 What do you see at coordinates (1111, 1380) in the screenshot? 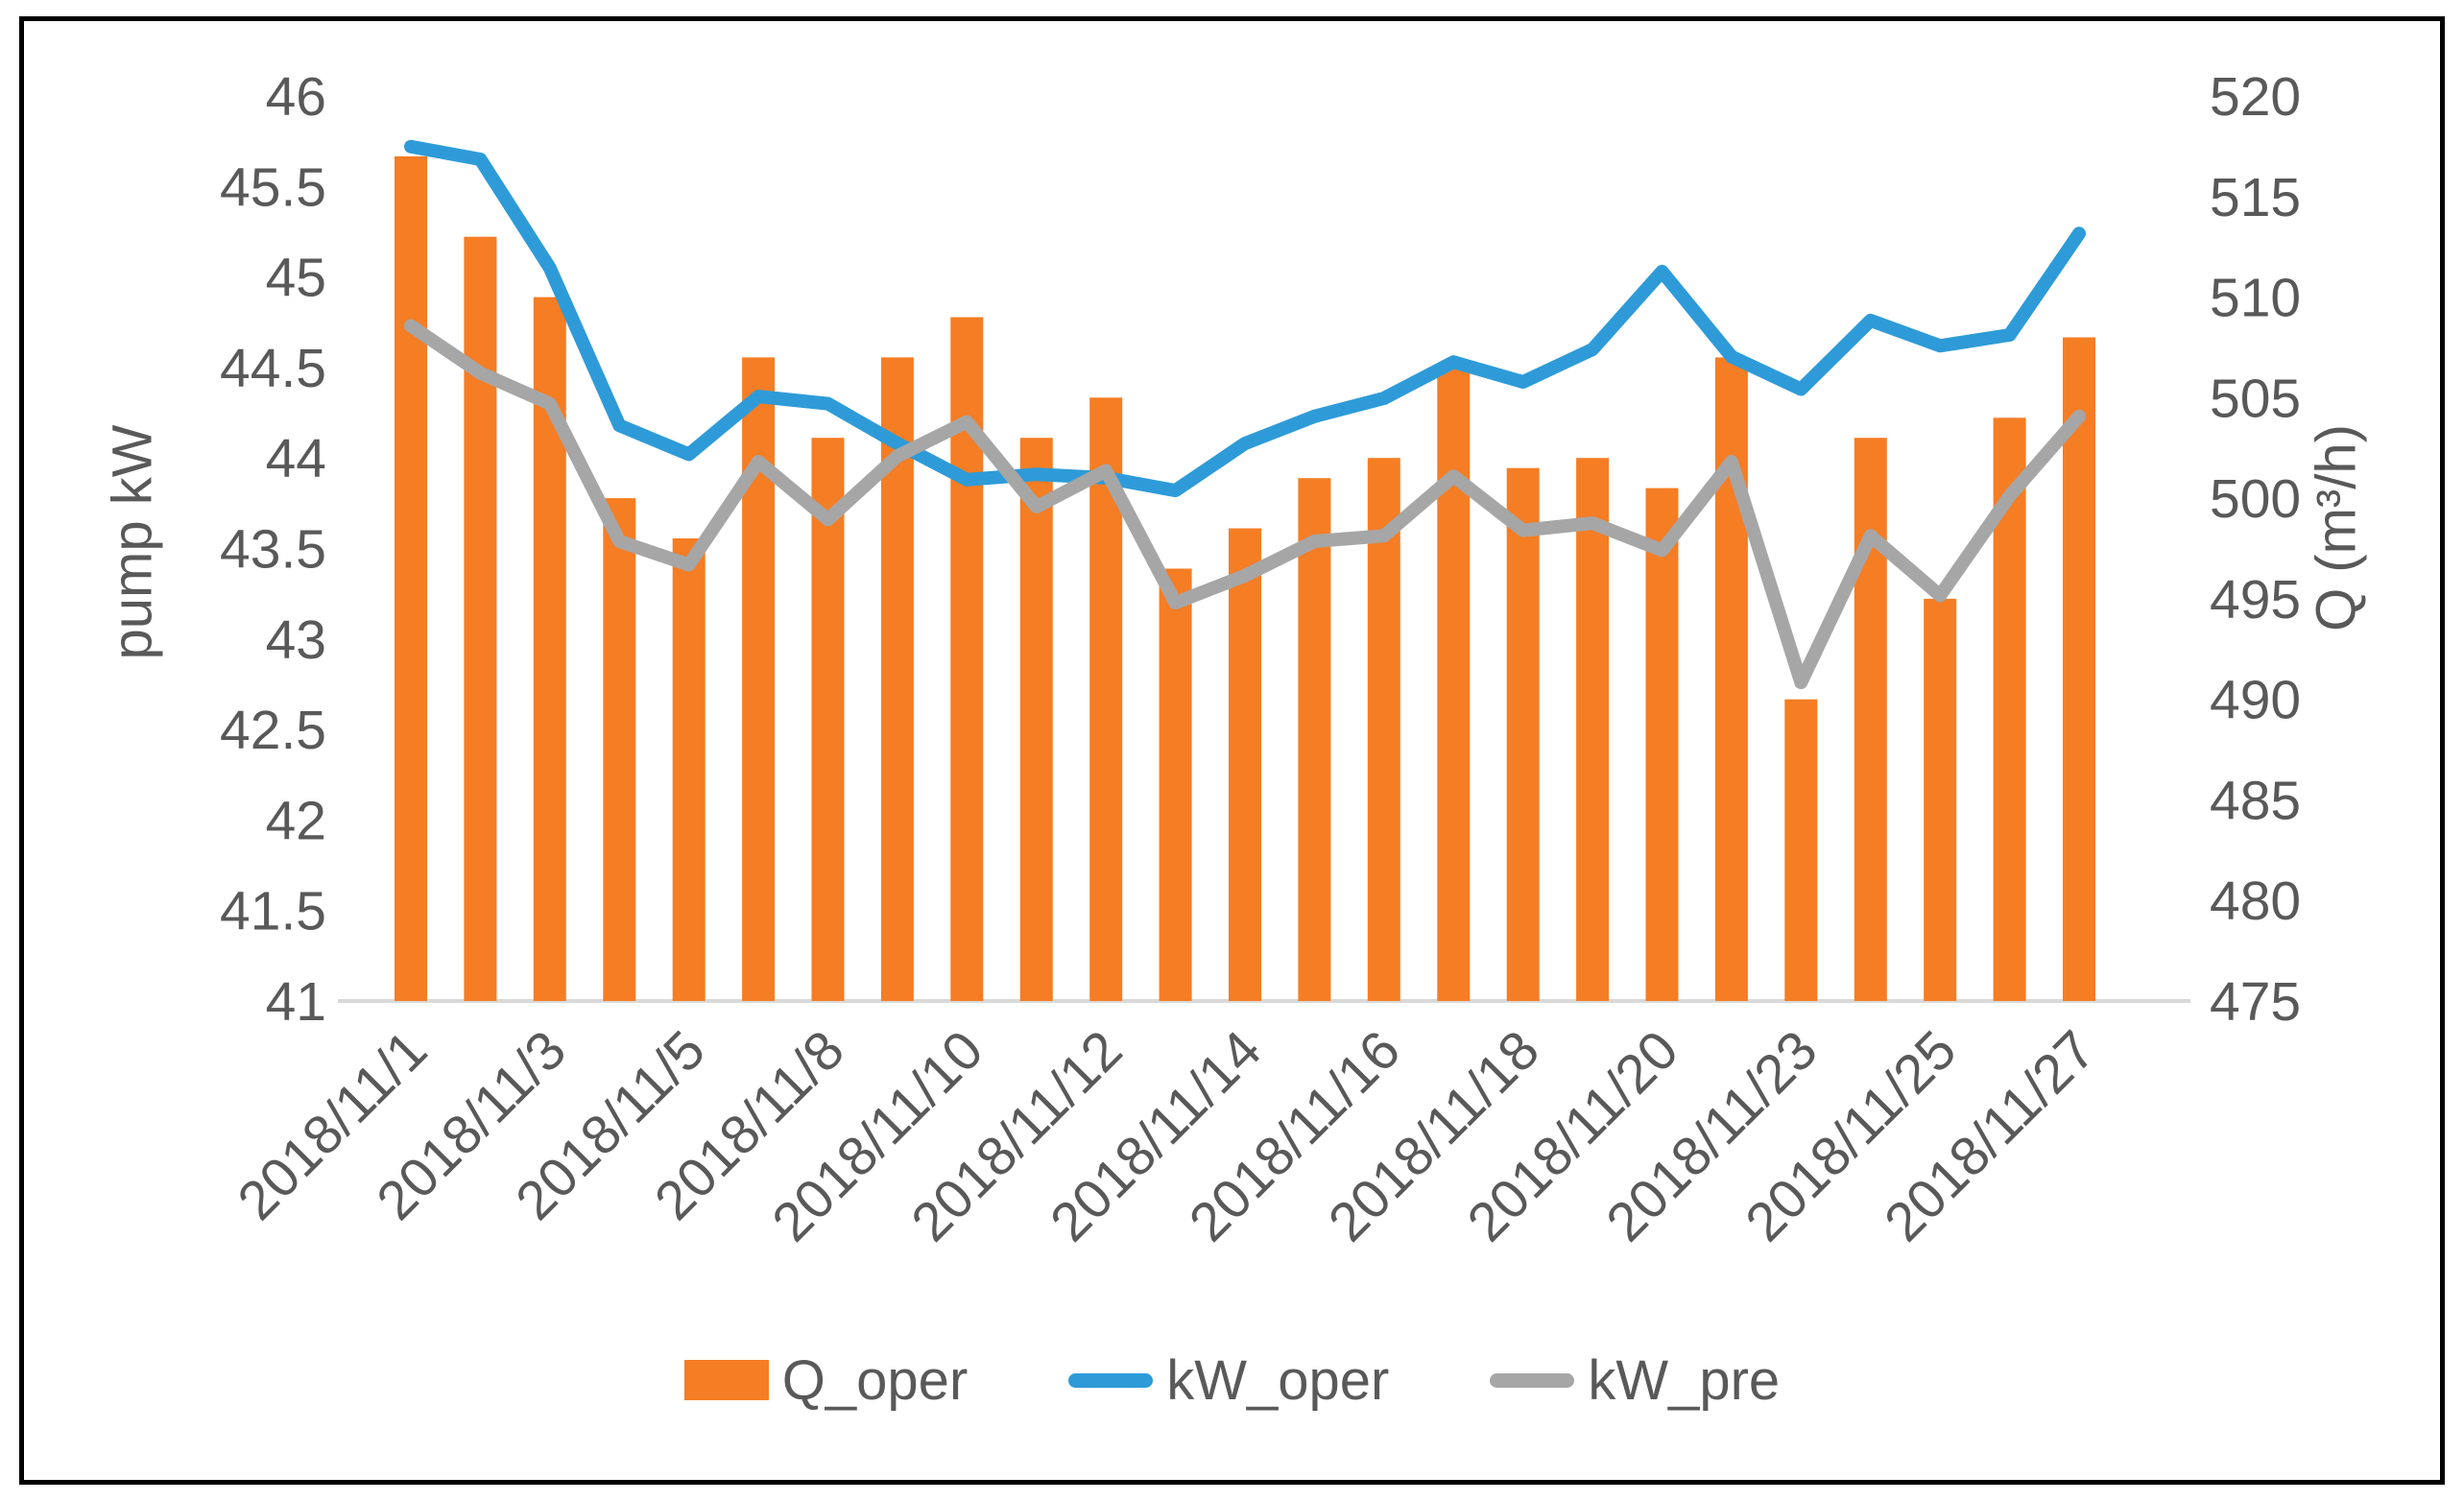
I see `kw-oper-line-swatch-icon` at bounding box center [1111, 1380].